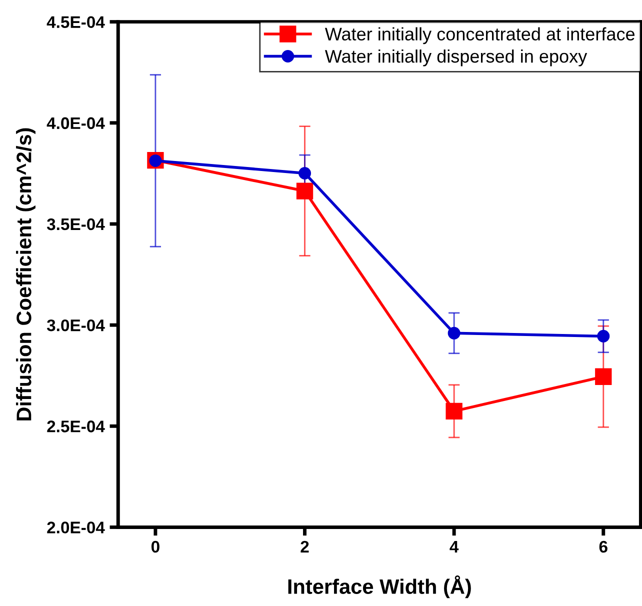  What do you see at coordinates (454, 546) in the screenshot?
I see `x-tick-label: 4` at bounding box center [454, 546].